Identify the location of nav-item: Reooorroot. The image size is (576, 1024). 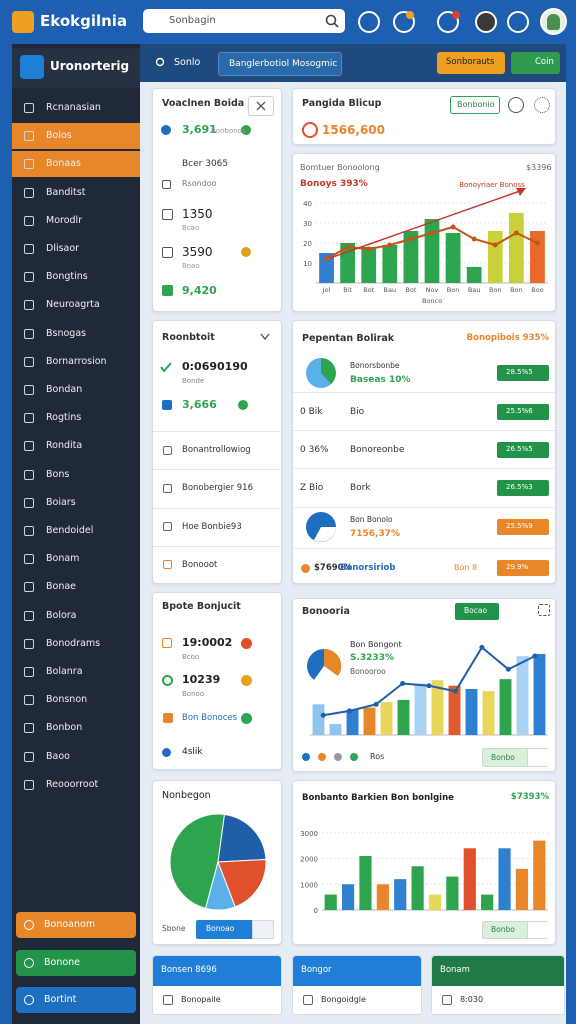
(76, 785).